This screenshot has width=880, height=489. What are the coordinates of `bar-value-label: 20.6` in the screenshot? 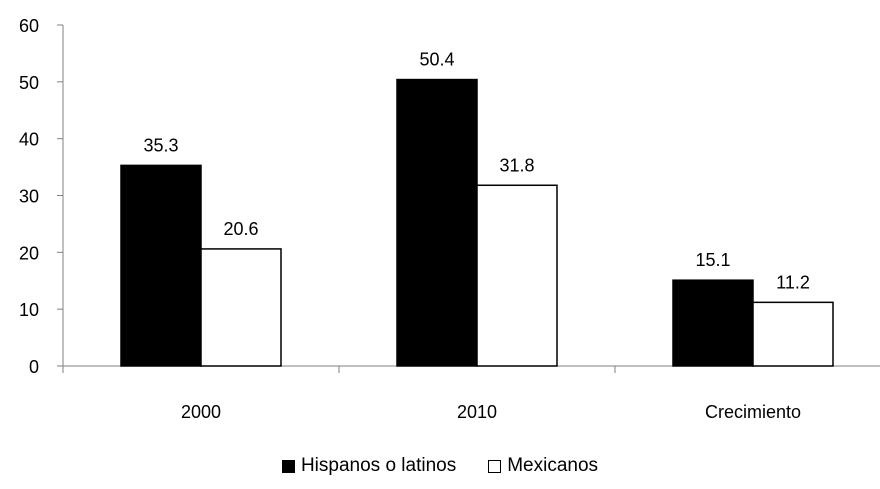 It's located at (240, 229).